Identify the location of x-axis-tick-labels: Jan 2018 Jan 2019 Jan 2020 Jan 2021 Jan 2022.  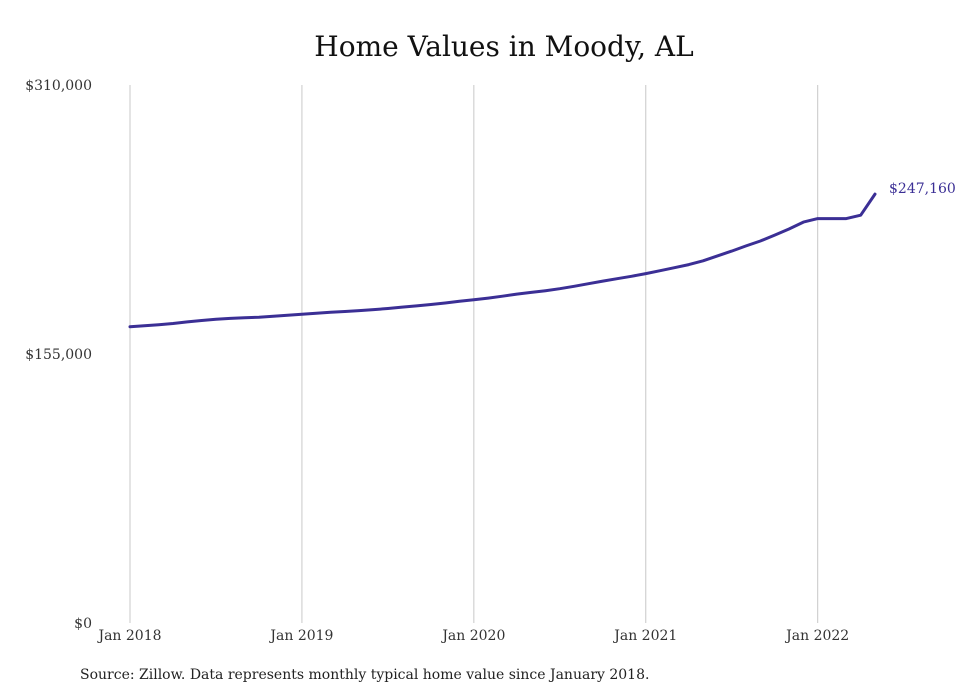
(472, 636).